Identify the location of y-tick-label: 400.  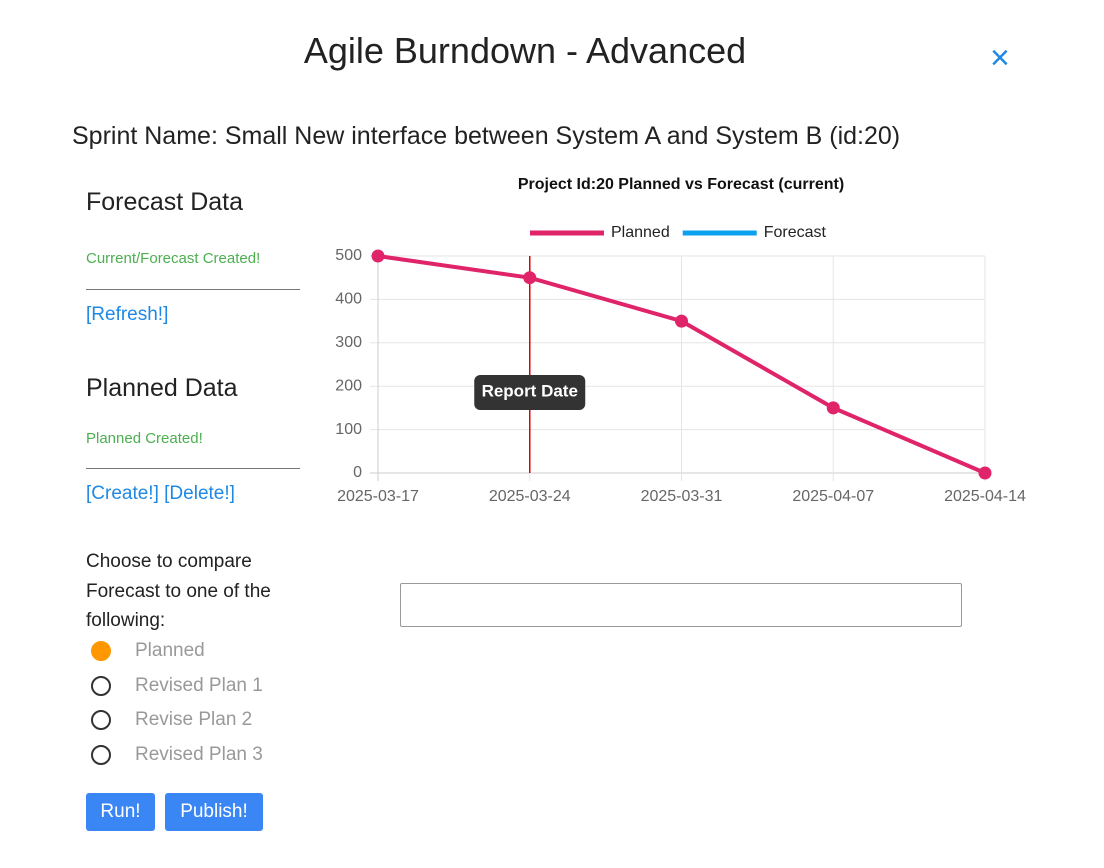
(348, 299).